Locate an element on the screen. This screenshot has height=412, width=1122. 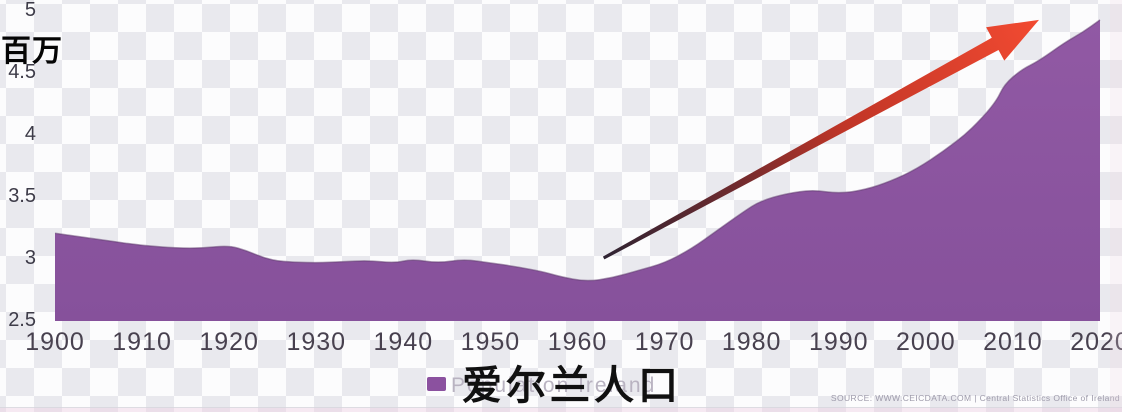
y-tick-label: 4 is located at coordinates (30, 134).